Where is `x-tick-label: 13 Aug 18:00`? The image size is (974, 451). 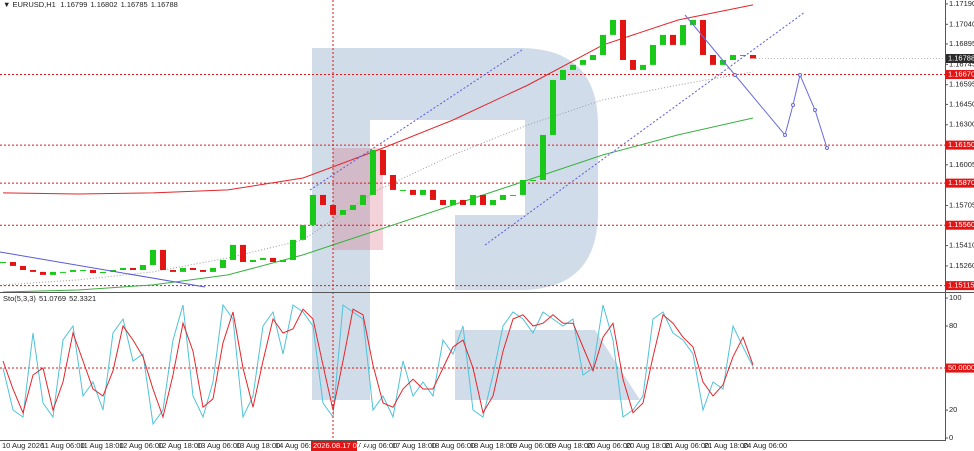
x-tick-label: 13 Aug 18:00 is located at coordinates (258, 445).